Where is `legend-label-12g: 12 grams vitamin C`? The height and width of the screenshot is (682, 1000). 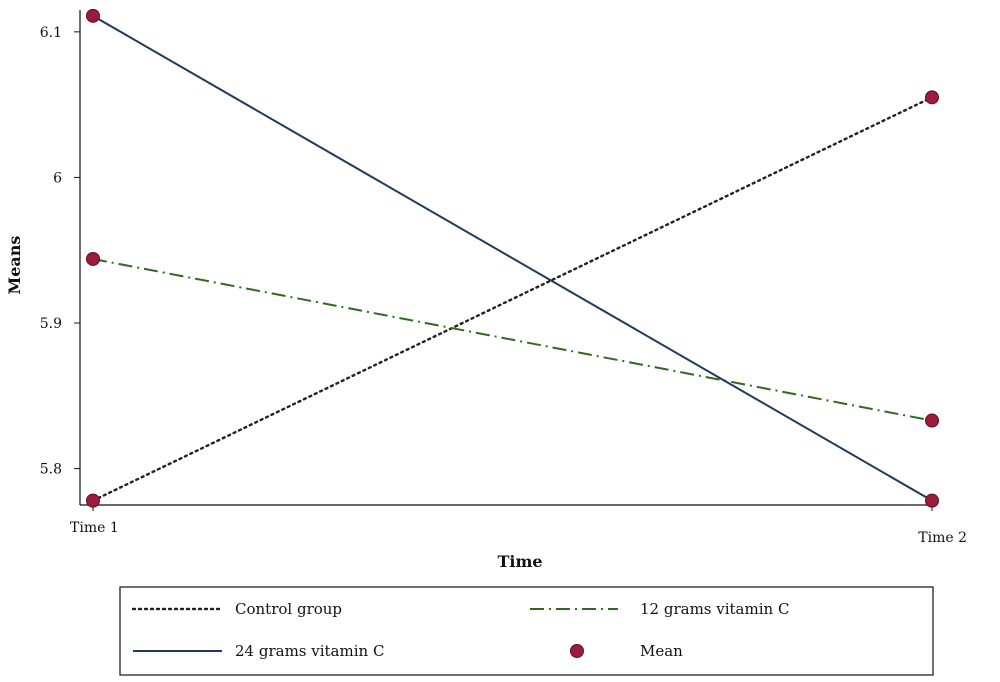
legend-label-12g: 12 grams vitamin C is located at coordinates (714, 609).